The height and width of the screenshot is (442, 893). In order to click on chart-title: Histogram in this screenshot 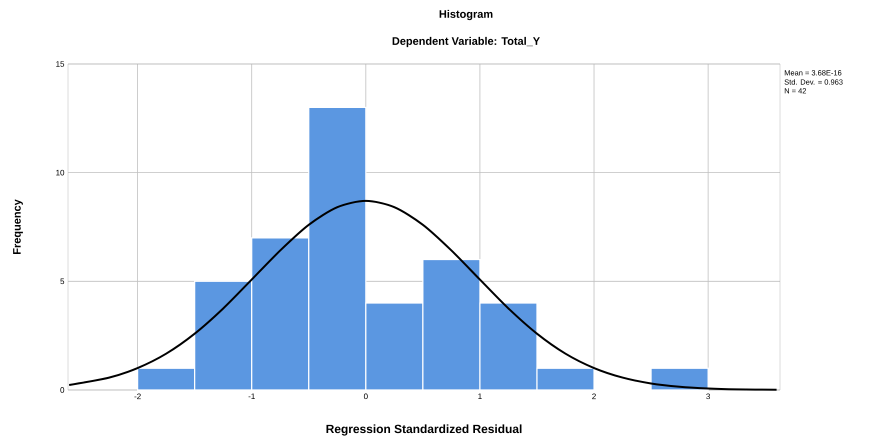, I will do `click(466, 15)`.